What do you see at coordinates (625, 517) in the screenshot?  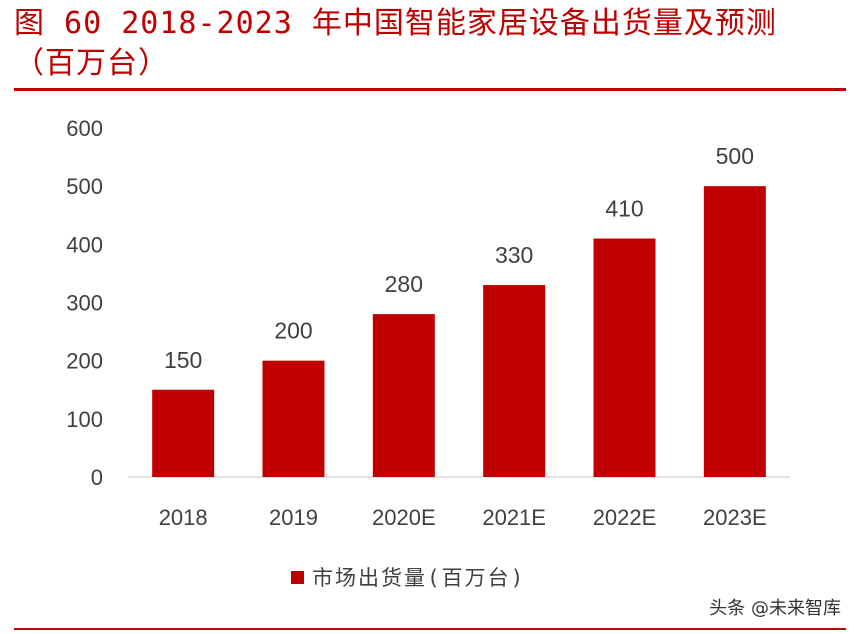 I see `x-tick-label: 2022E` at bounding box center [625, 517].